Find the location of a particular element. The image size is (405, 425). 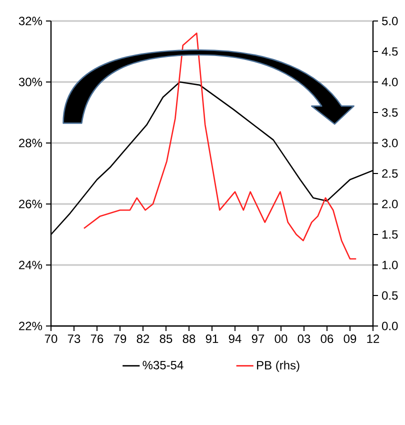

x-tick-label: 00 is located at coordinates (281, 339).